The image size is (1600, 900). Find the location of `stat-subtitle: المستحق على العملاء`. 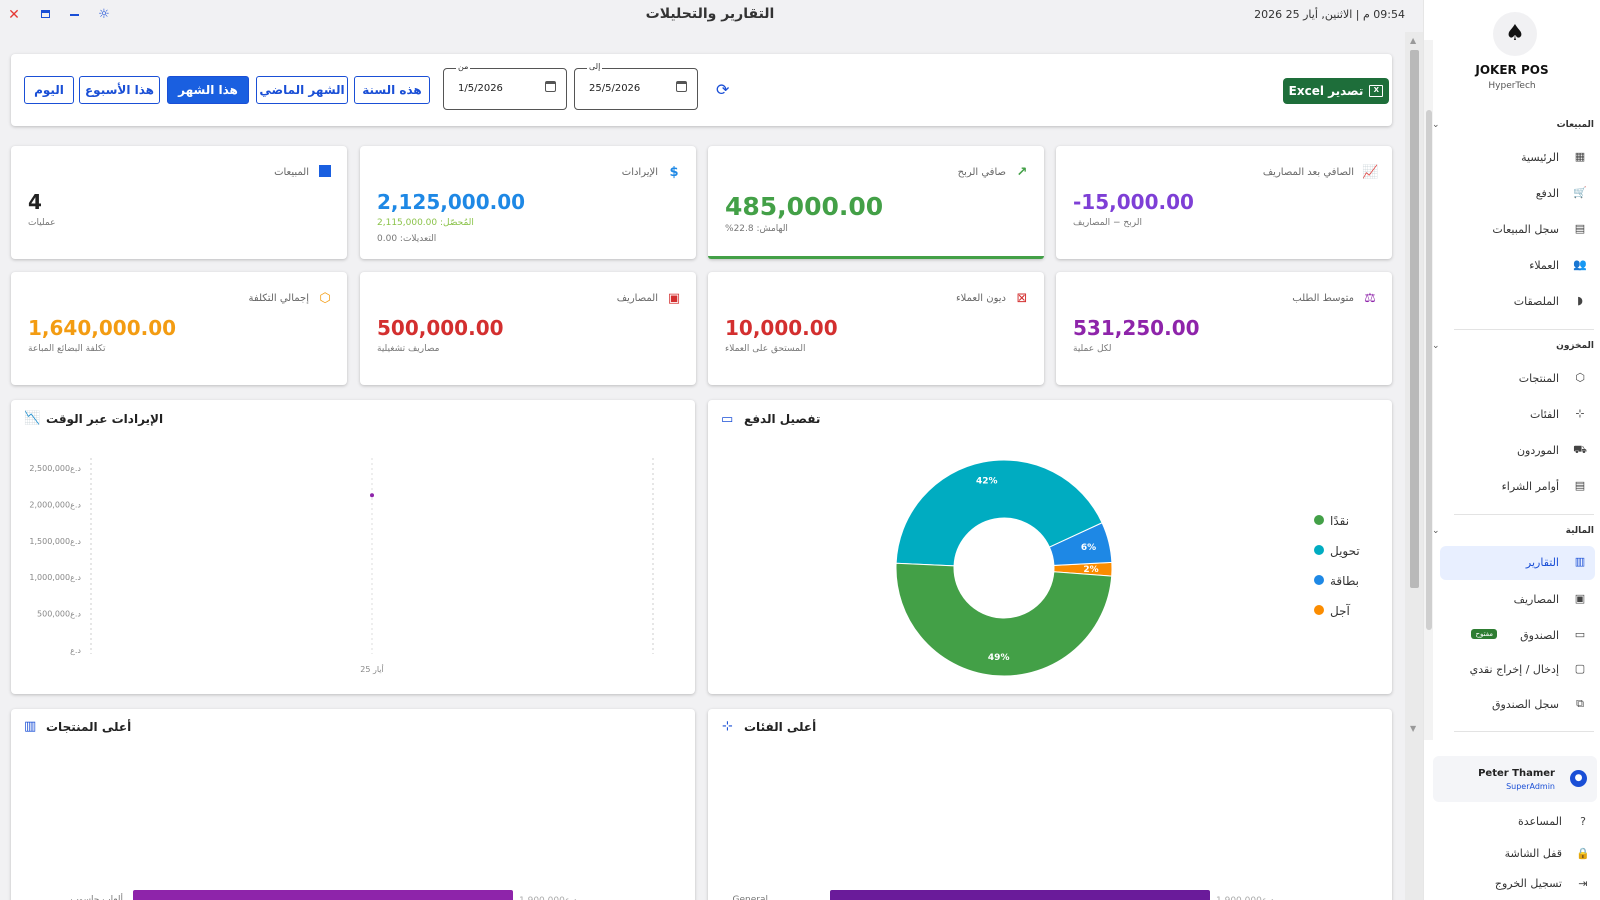

stat-subtitle: المستحق على العملاء is located at coordinates (765, 349).